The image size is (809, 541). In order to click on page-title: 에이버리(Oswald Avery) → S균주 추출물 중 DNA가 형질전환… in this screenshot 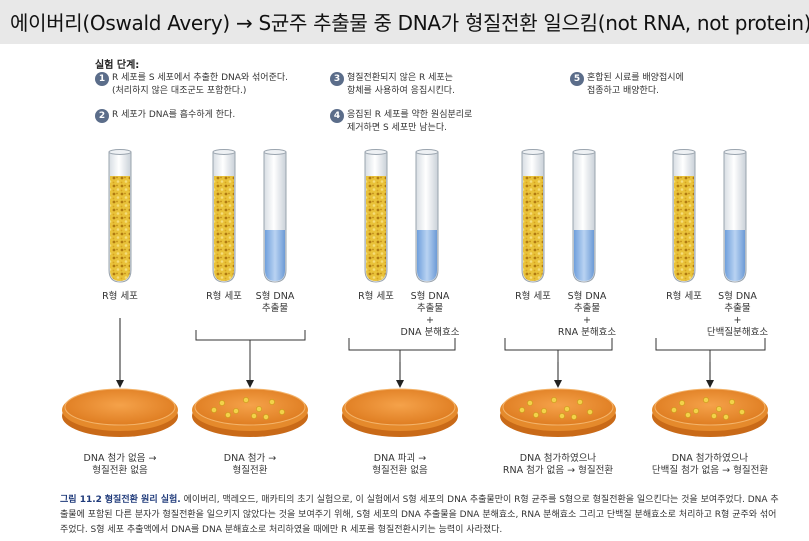, I will do `click(409, 23)`.